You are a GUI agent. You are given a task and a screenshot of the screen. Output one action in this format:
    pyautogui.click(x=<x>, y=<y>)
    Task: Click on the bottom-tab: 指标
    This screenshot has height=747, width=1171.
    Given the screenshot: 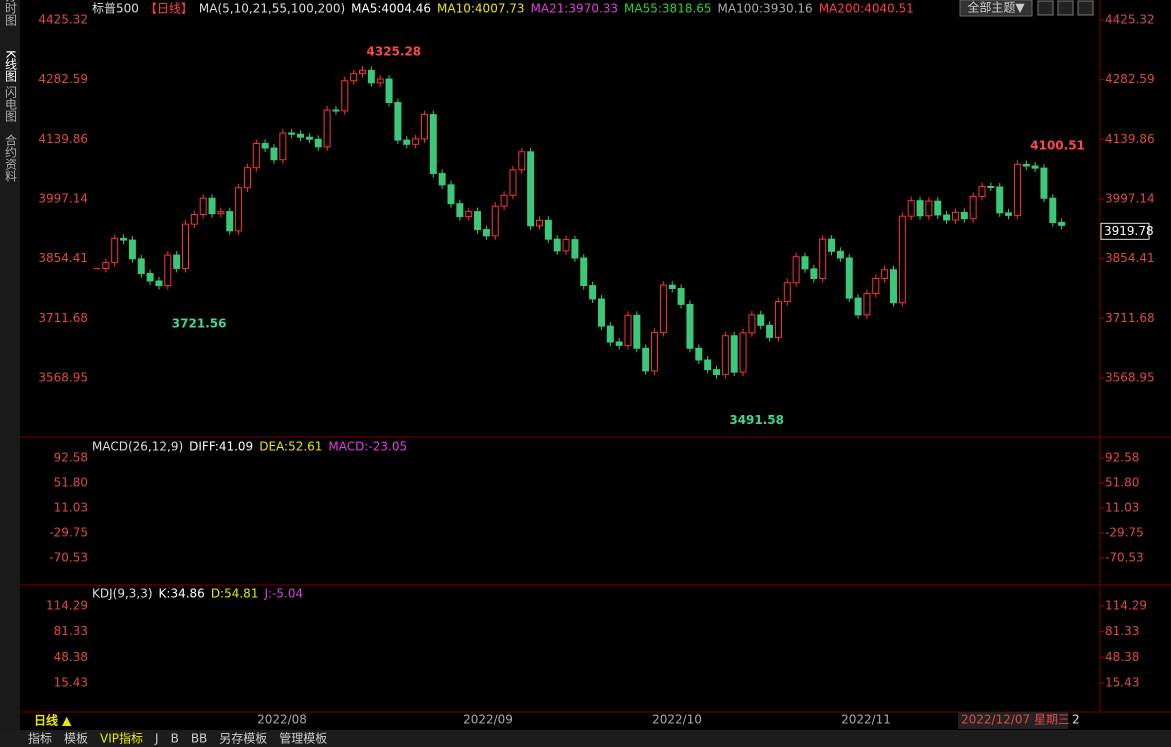 What is the action you would take?
    pyautogui.click(x=40, y=738)
    